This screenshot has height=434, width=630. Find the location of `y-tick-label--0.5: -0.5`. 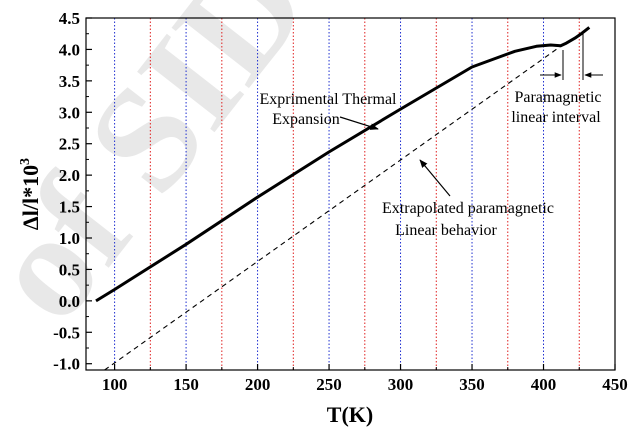

y-tick-label--0.5: -0.5 is located at coordinates (66, 332).